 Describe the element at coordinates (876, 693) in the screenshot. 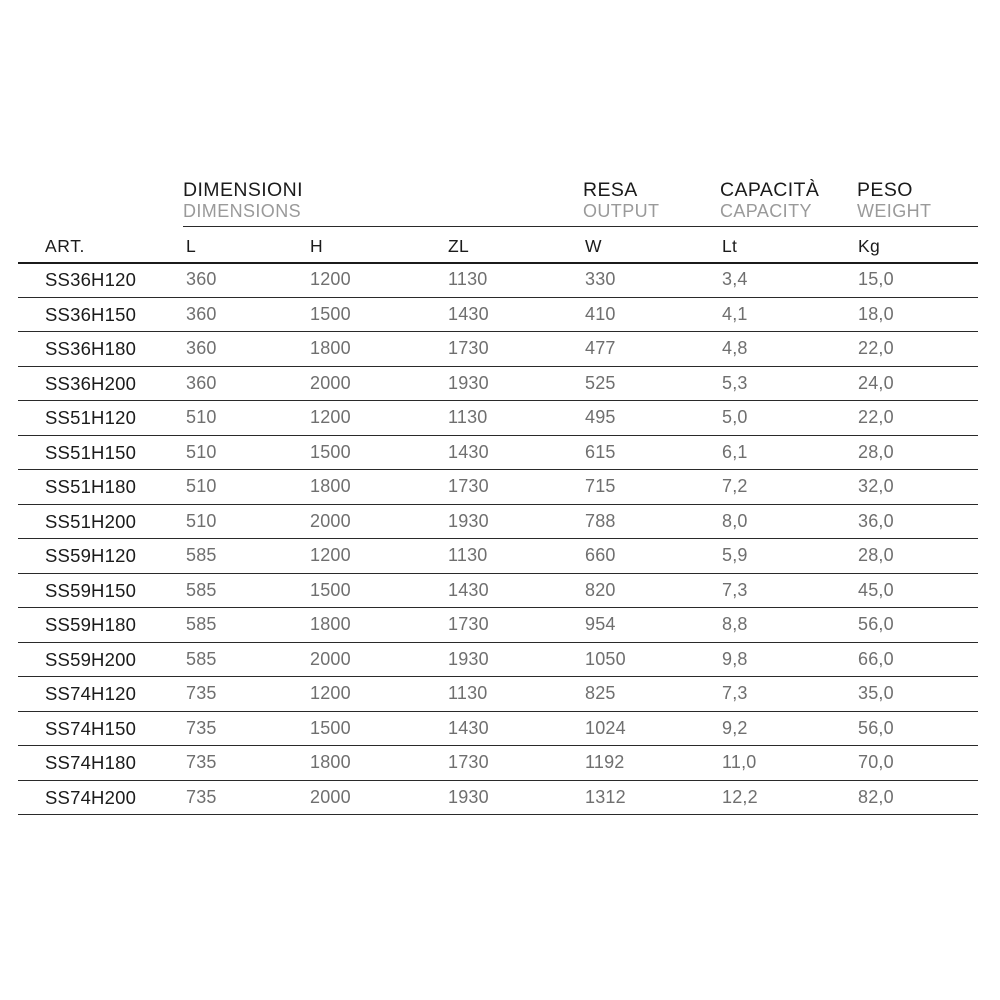

I see `row-cell-kg: 35,0` at that location.